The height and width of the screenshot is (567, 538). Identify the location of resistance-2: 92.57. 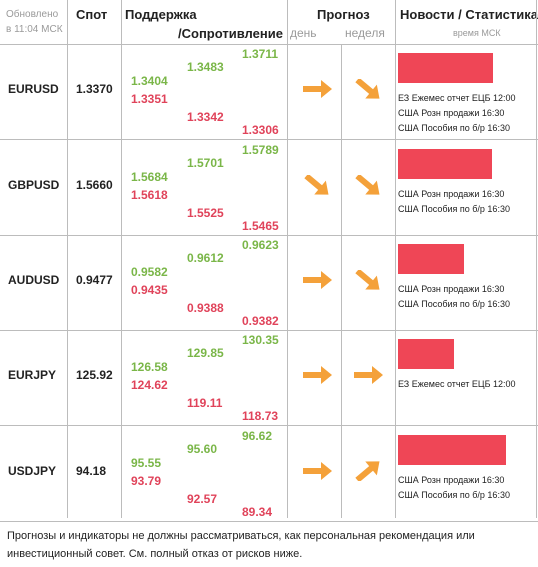
(202, 499).